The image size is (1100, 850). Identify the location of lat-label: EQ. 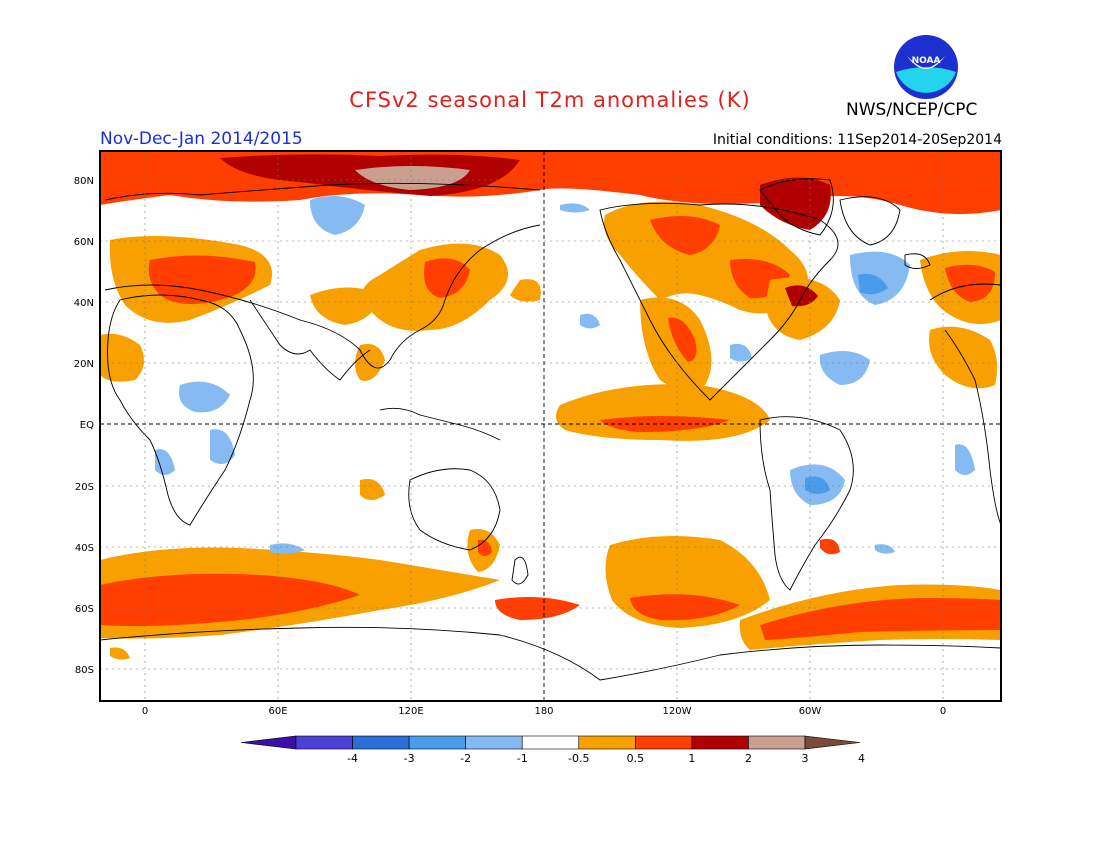
(87, 425).